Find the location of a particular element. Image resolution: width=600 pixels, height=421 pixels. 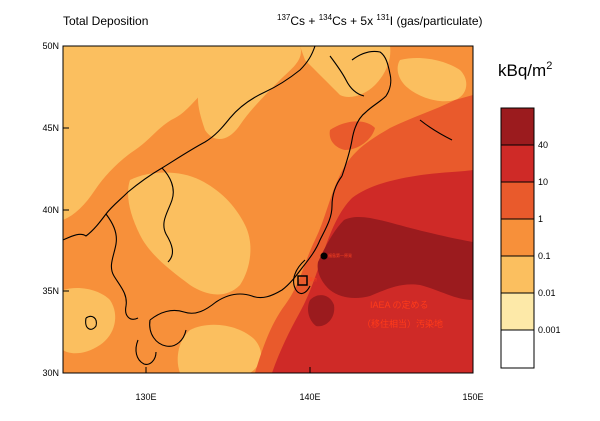

colorbar-unit: kBq/m2 is located at coordinates (525, 70).